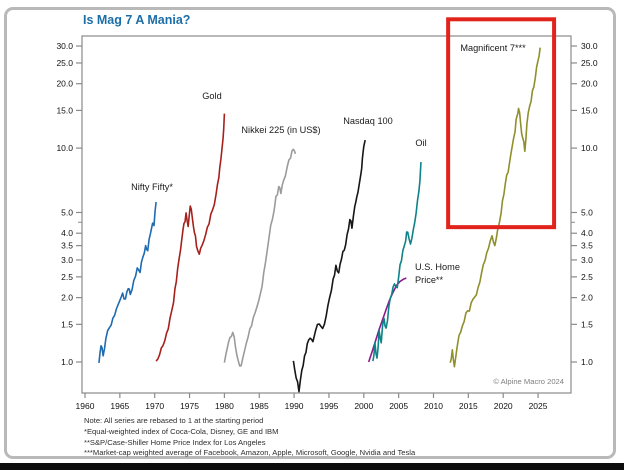 This screenshot has width=624, height=476. I want to click on x-axis-label: 2000, so click(363, 406).